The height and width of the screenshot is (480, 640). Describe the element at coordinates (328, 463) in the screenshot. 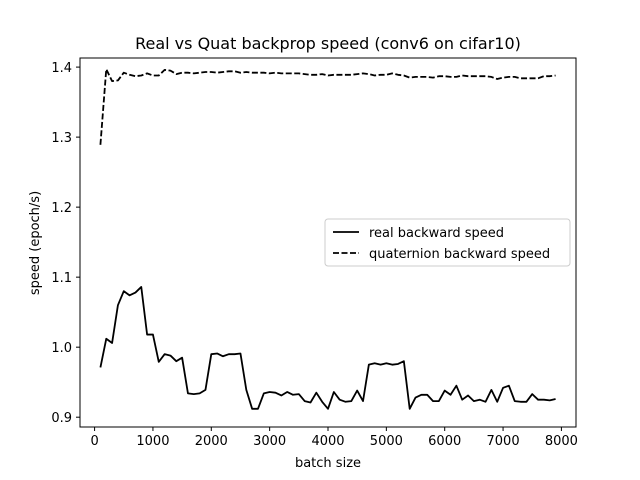

I see `x-axis-label: batch size` at that location.